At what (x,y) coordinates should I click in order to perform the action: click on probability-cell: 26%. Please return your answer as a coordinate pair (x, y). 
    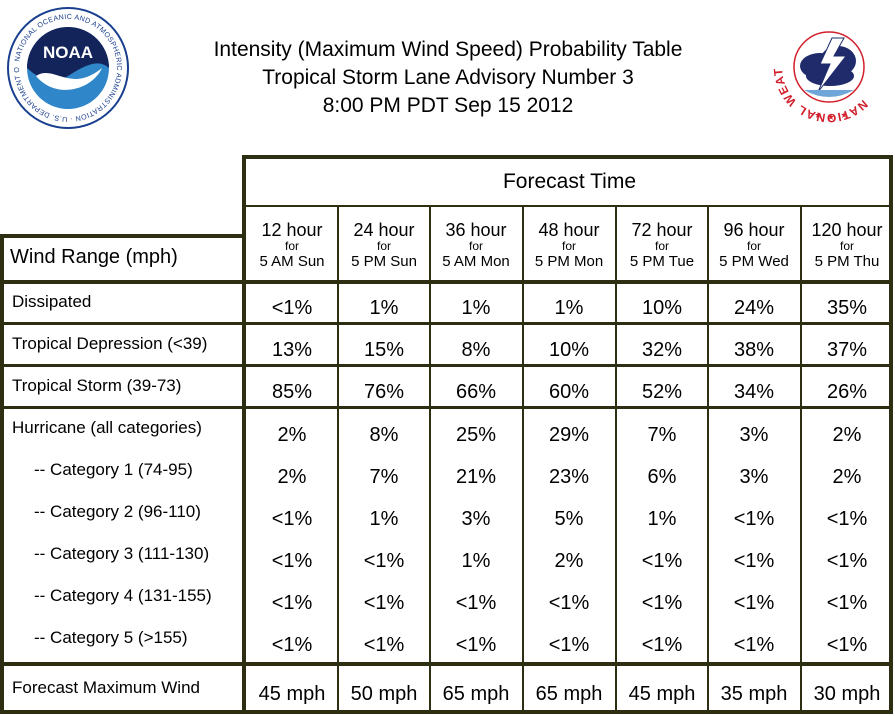
    Looking at the image, I should click on (847, 392).